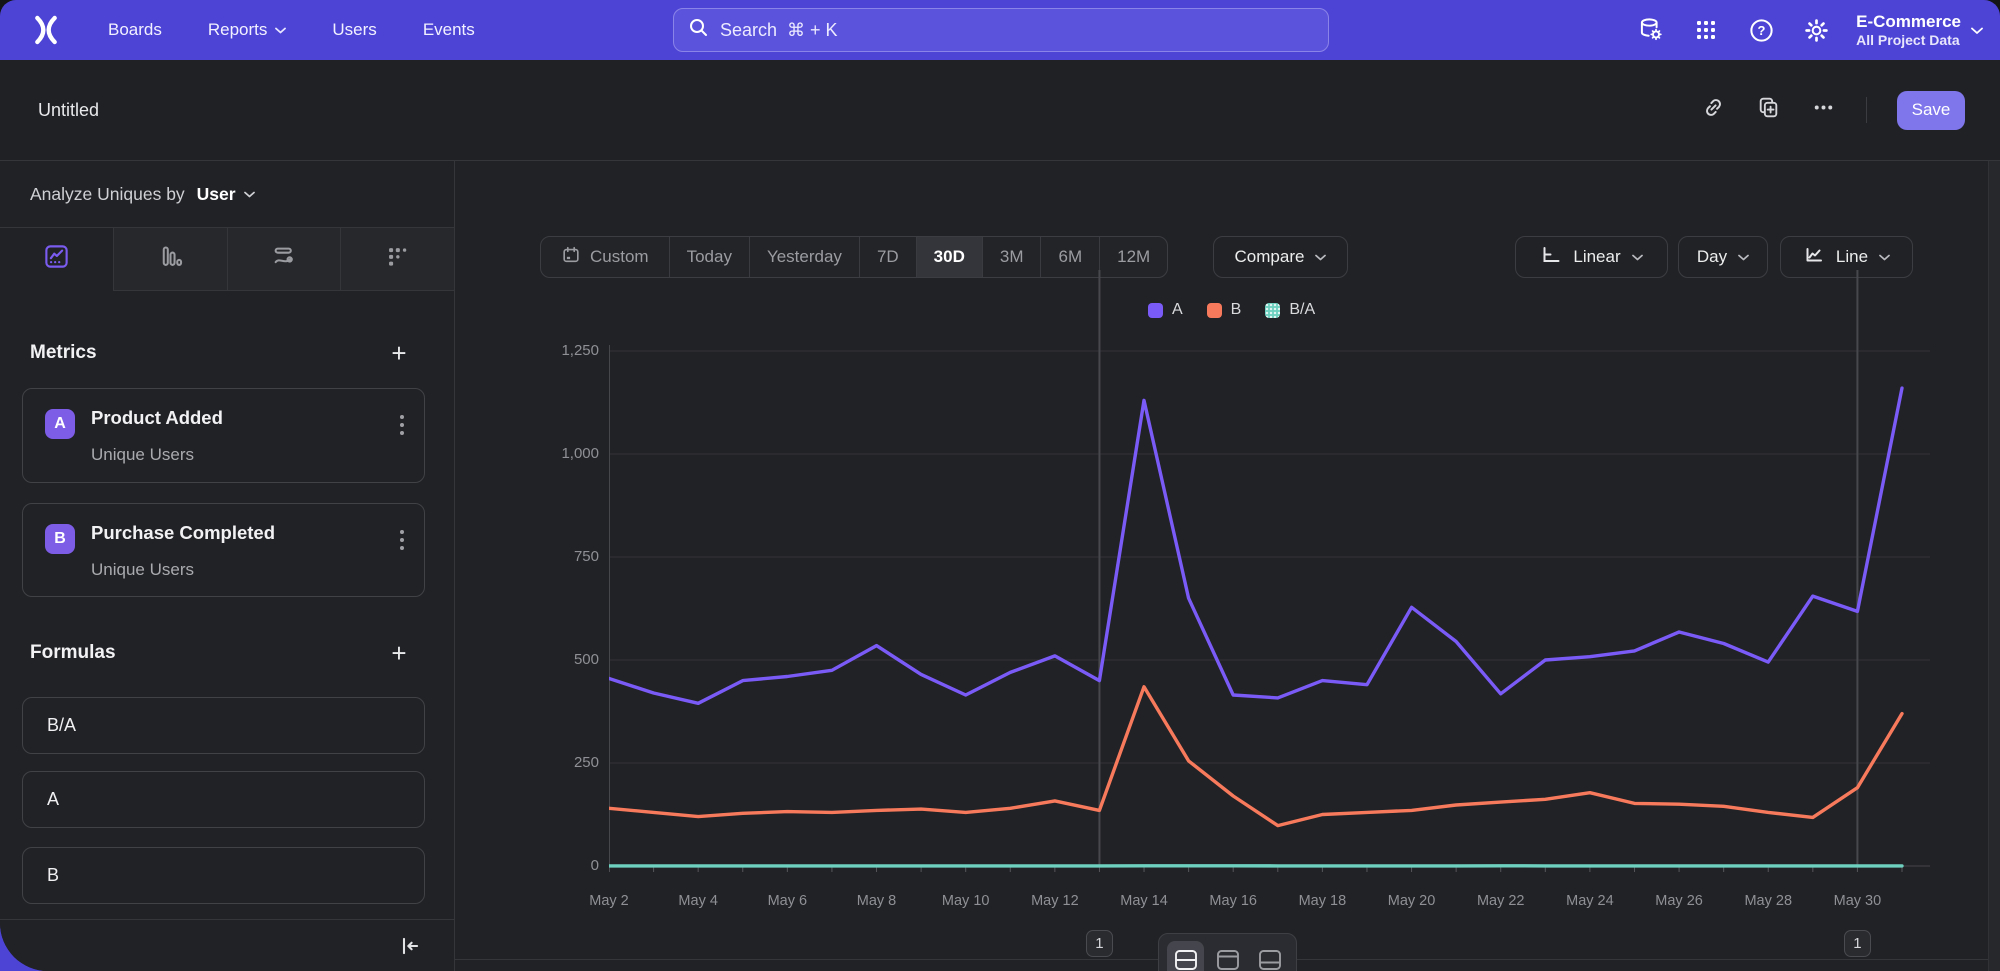 The height and width of the screenshot is (971, 2000). I want to click on x-axis-label: May 20, so click(1411, 901).